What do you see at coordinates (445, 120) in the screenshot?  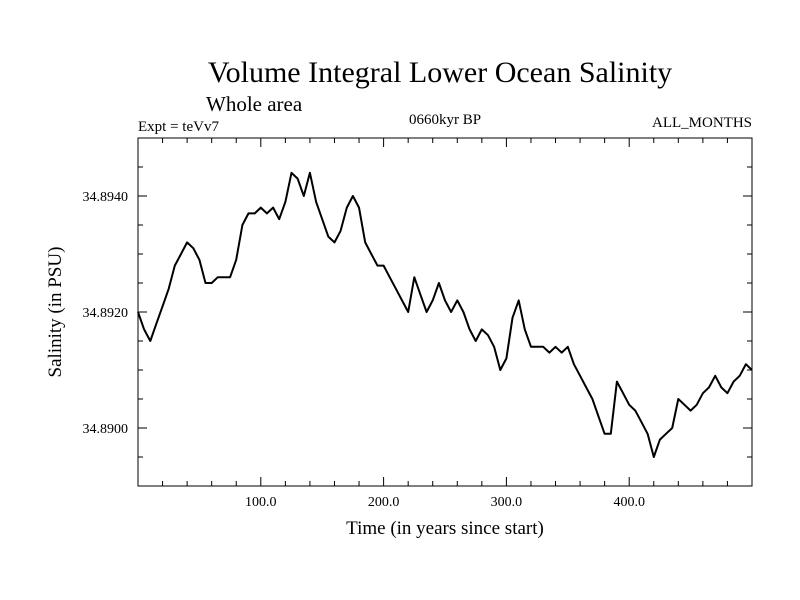 I see `period-label: 0660kyr BP` at bounding box center [445, 120].